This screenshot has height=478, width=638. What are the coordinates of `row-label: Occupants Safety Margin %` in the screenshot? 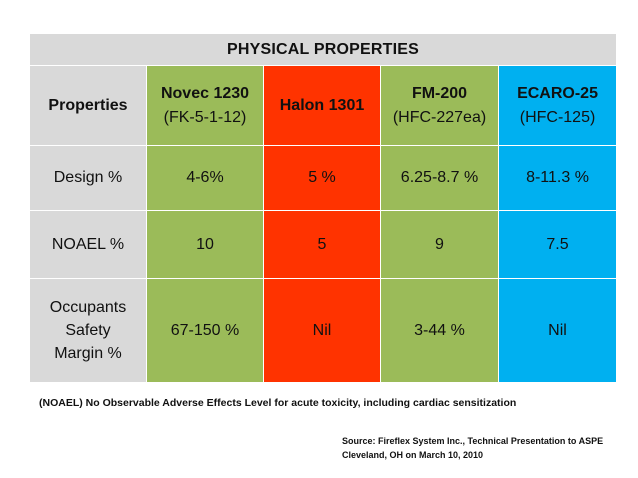 It's located at (88, 330).